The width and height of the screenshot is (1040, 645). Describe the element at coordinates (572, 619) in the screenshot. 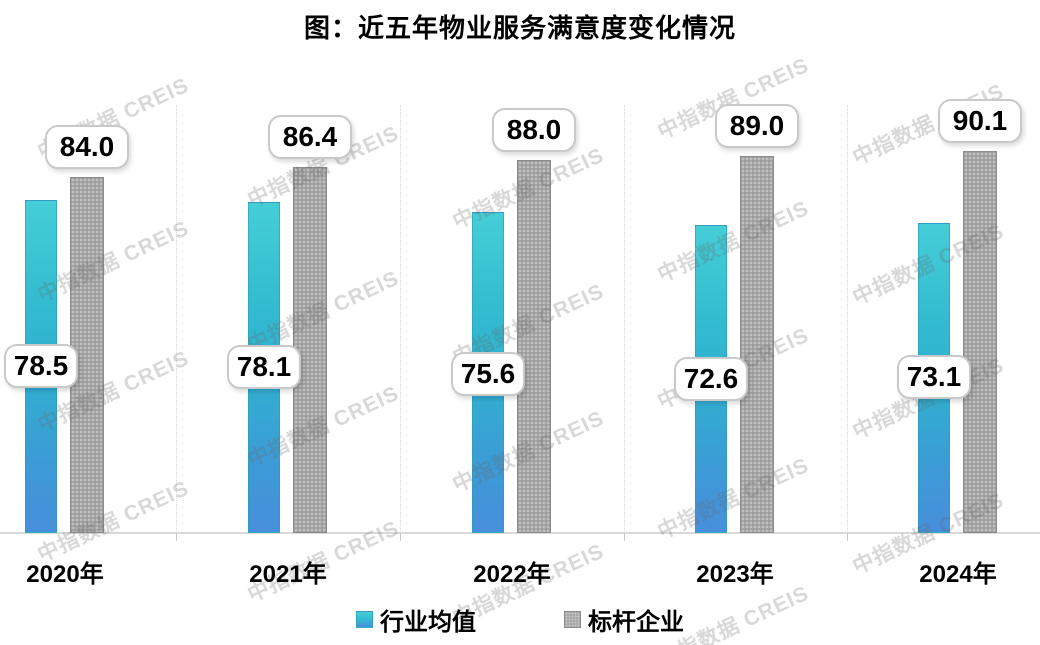

I see `benchmark-swatch-icon` at that location.